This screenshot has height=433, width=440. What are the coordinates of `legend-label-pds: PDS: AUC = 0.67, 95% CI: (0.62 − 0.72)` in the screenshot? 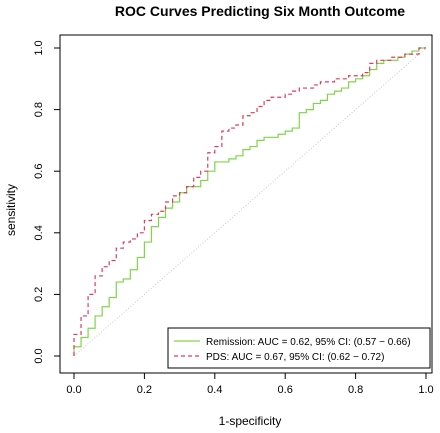 It's located at (295, 357).